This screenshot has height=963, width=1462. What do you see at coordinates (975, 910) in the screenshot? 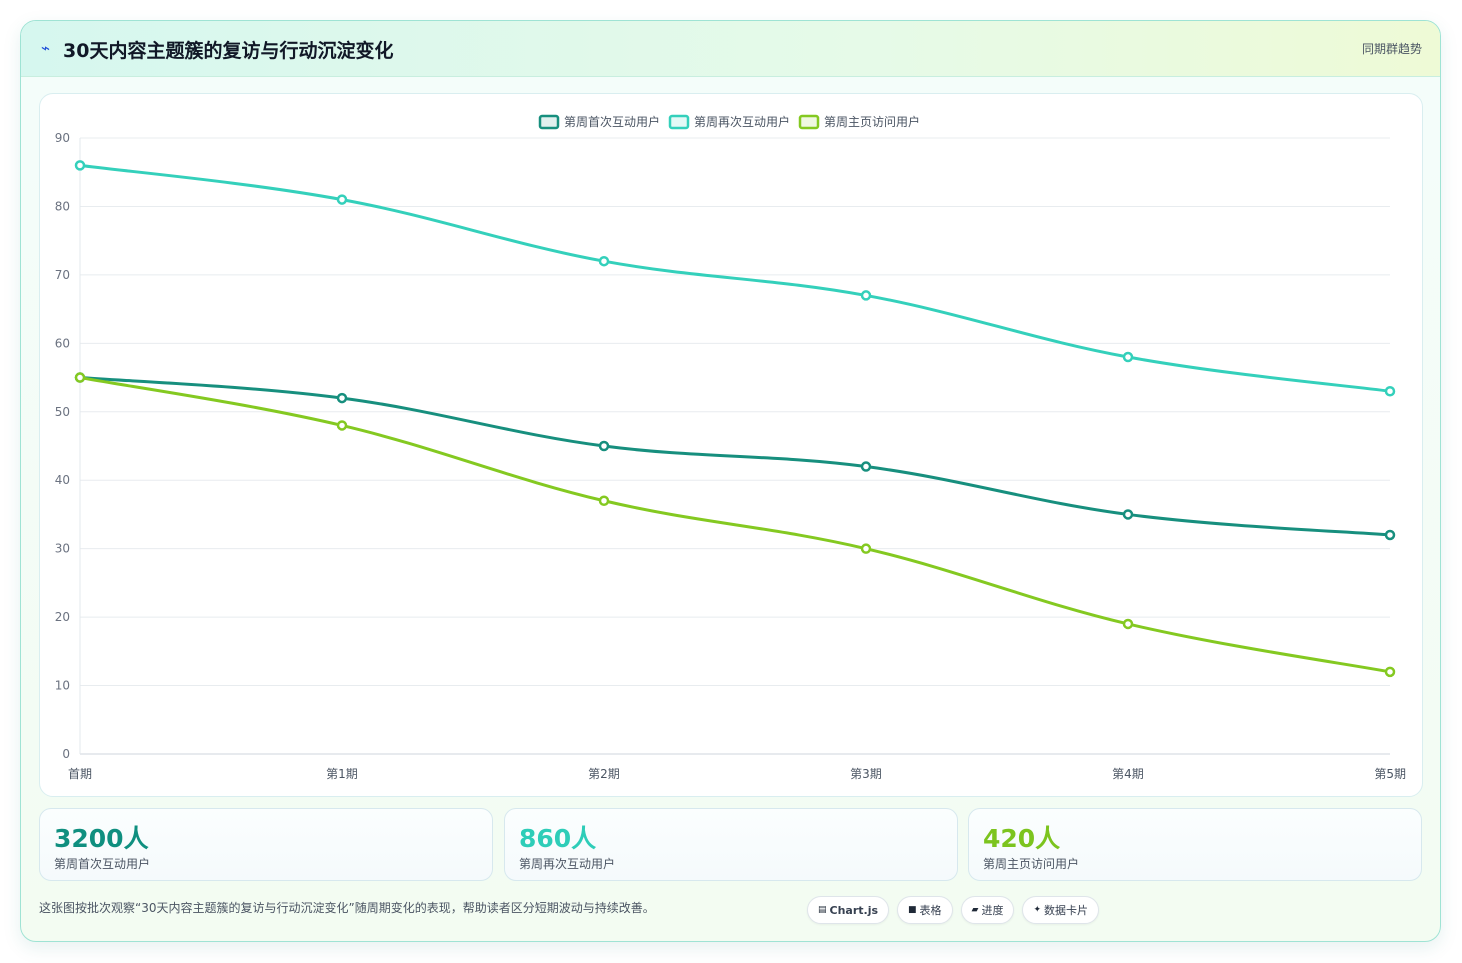
I see `progress-icon: ▰` at bounding box center [975, 910].